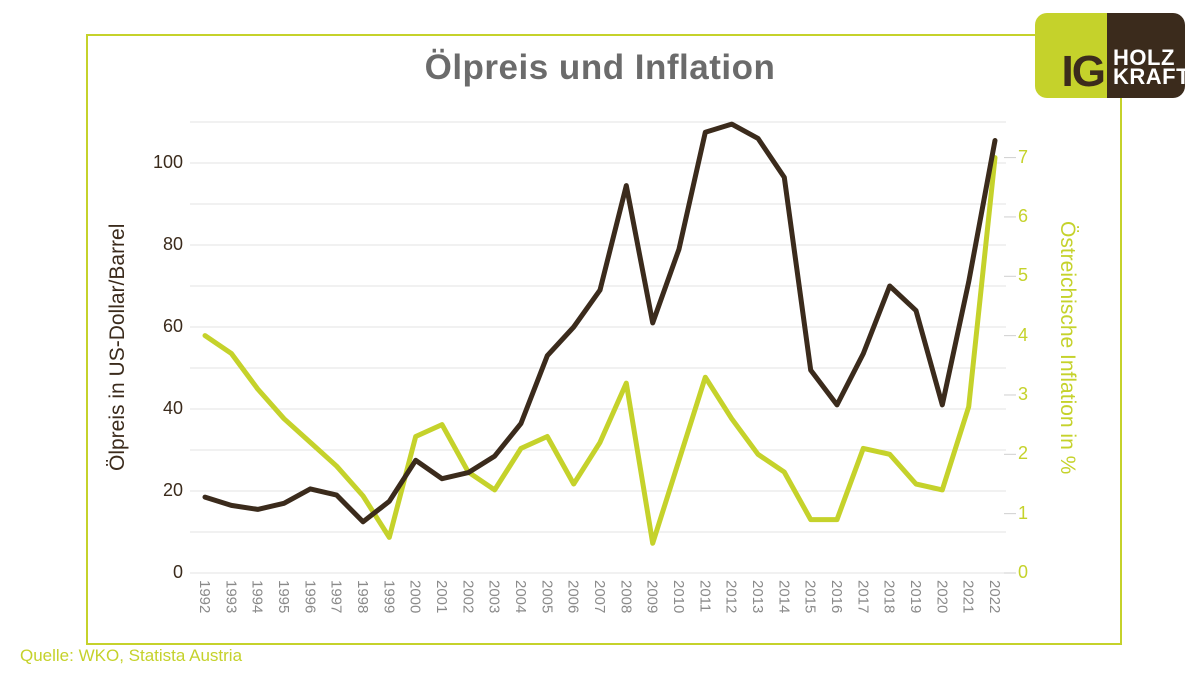 This screenshot has height=675, width=1200. I want to click on x-axis-year-label: 1994, so click(257, 597).